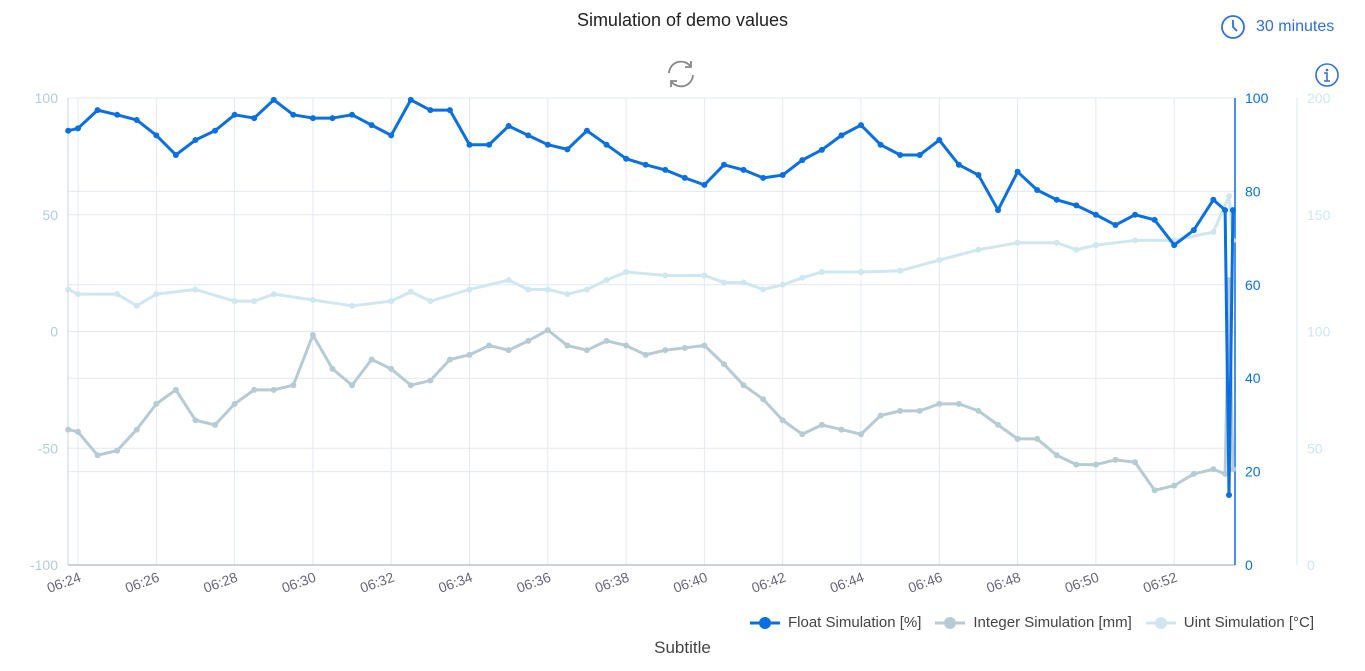 Image resolution: width=1365 pixels, height=671 pixels. I want to click on legend-item-integer: Integer Simulation [mm], so click(1033, 622).